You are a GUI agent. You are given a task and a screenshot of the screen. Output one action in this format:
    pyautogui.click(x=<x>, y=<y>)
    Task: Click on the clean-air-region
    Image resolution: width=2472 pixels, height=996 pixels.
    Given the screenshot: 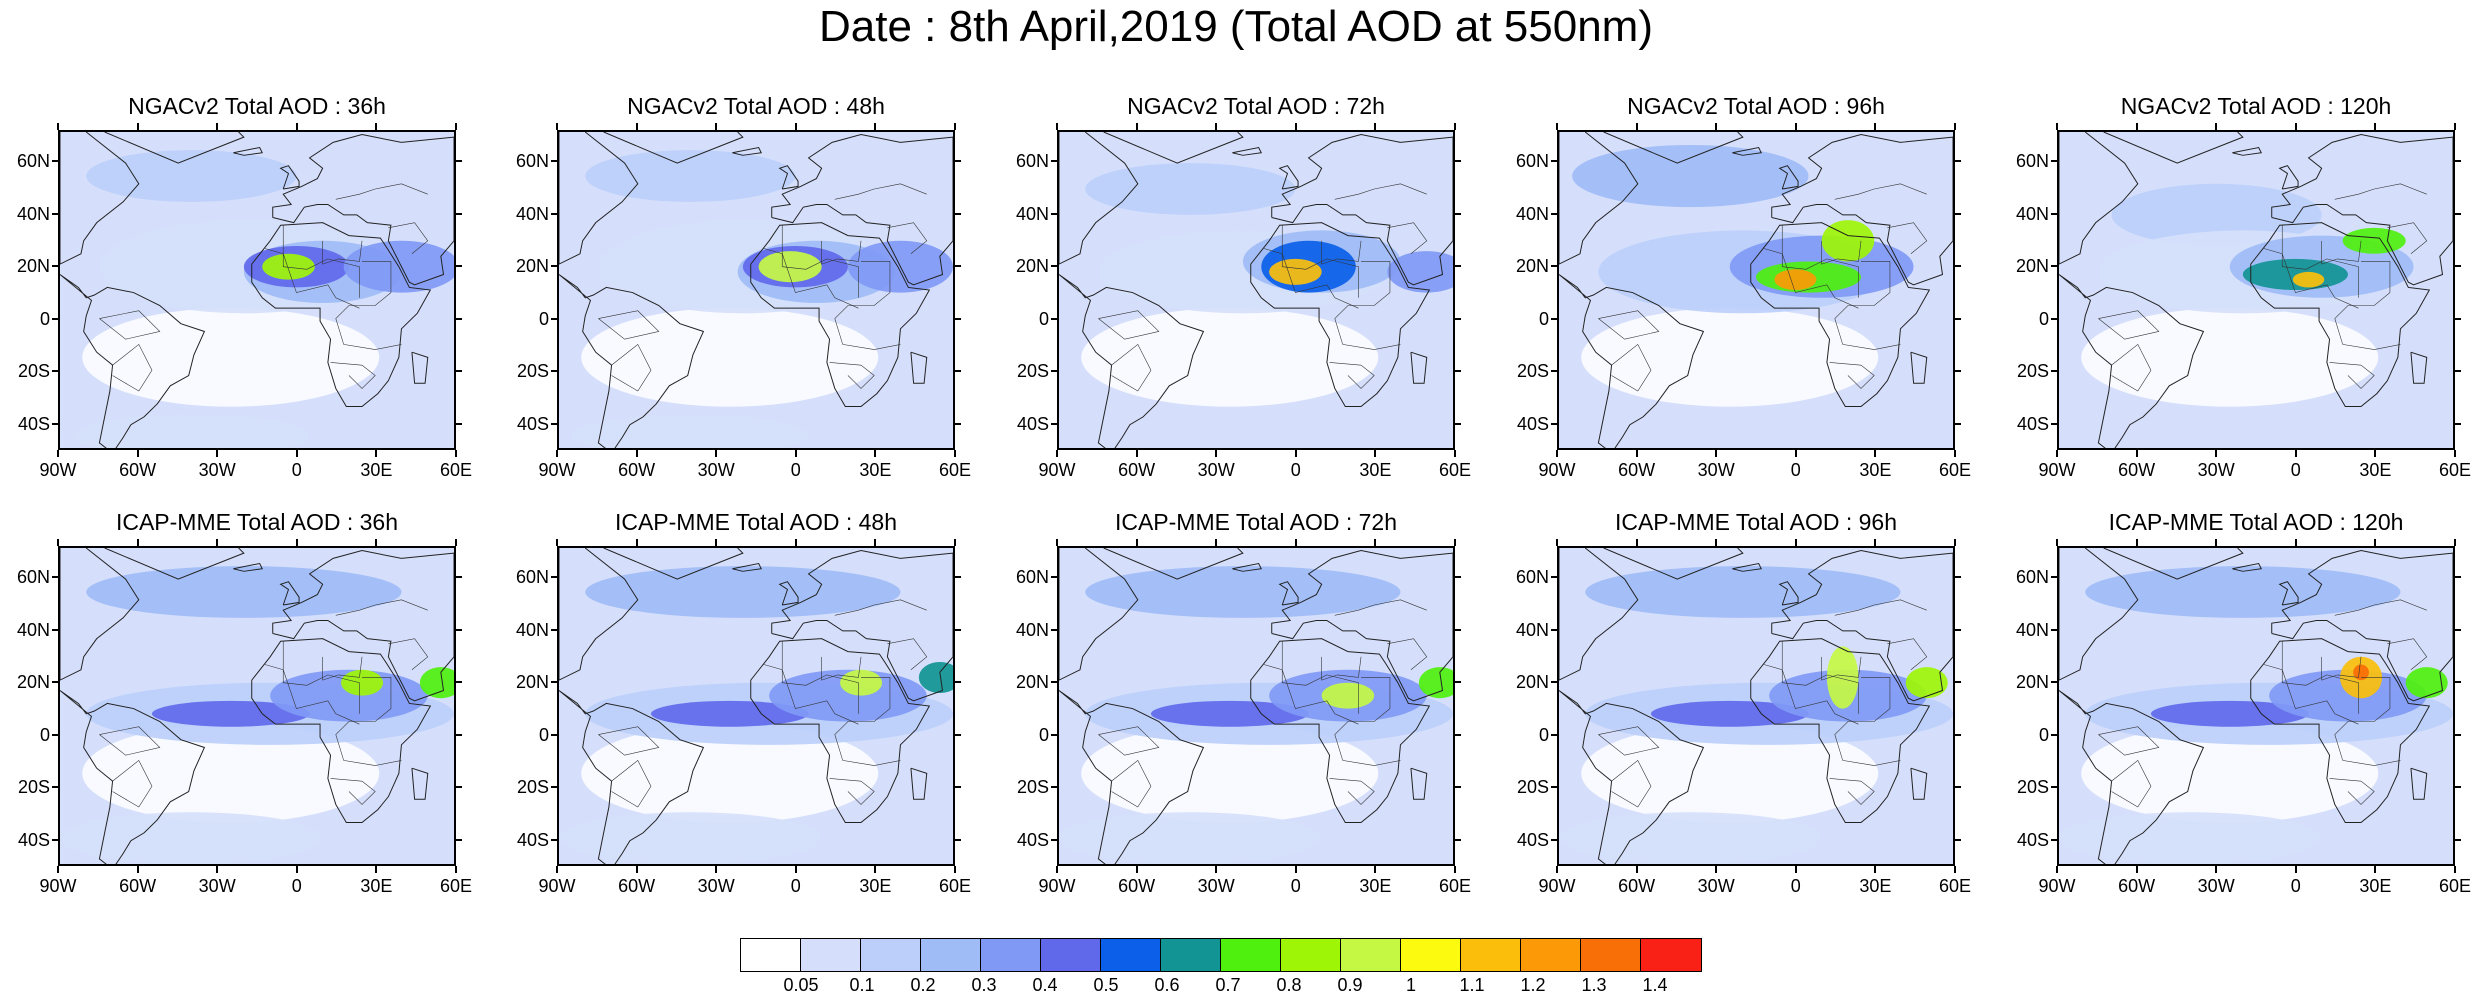 What is the action you would take?
    pyautogui.click(x=231, y=773)
    